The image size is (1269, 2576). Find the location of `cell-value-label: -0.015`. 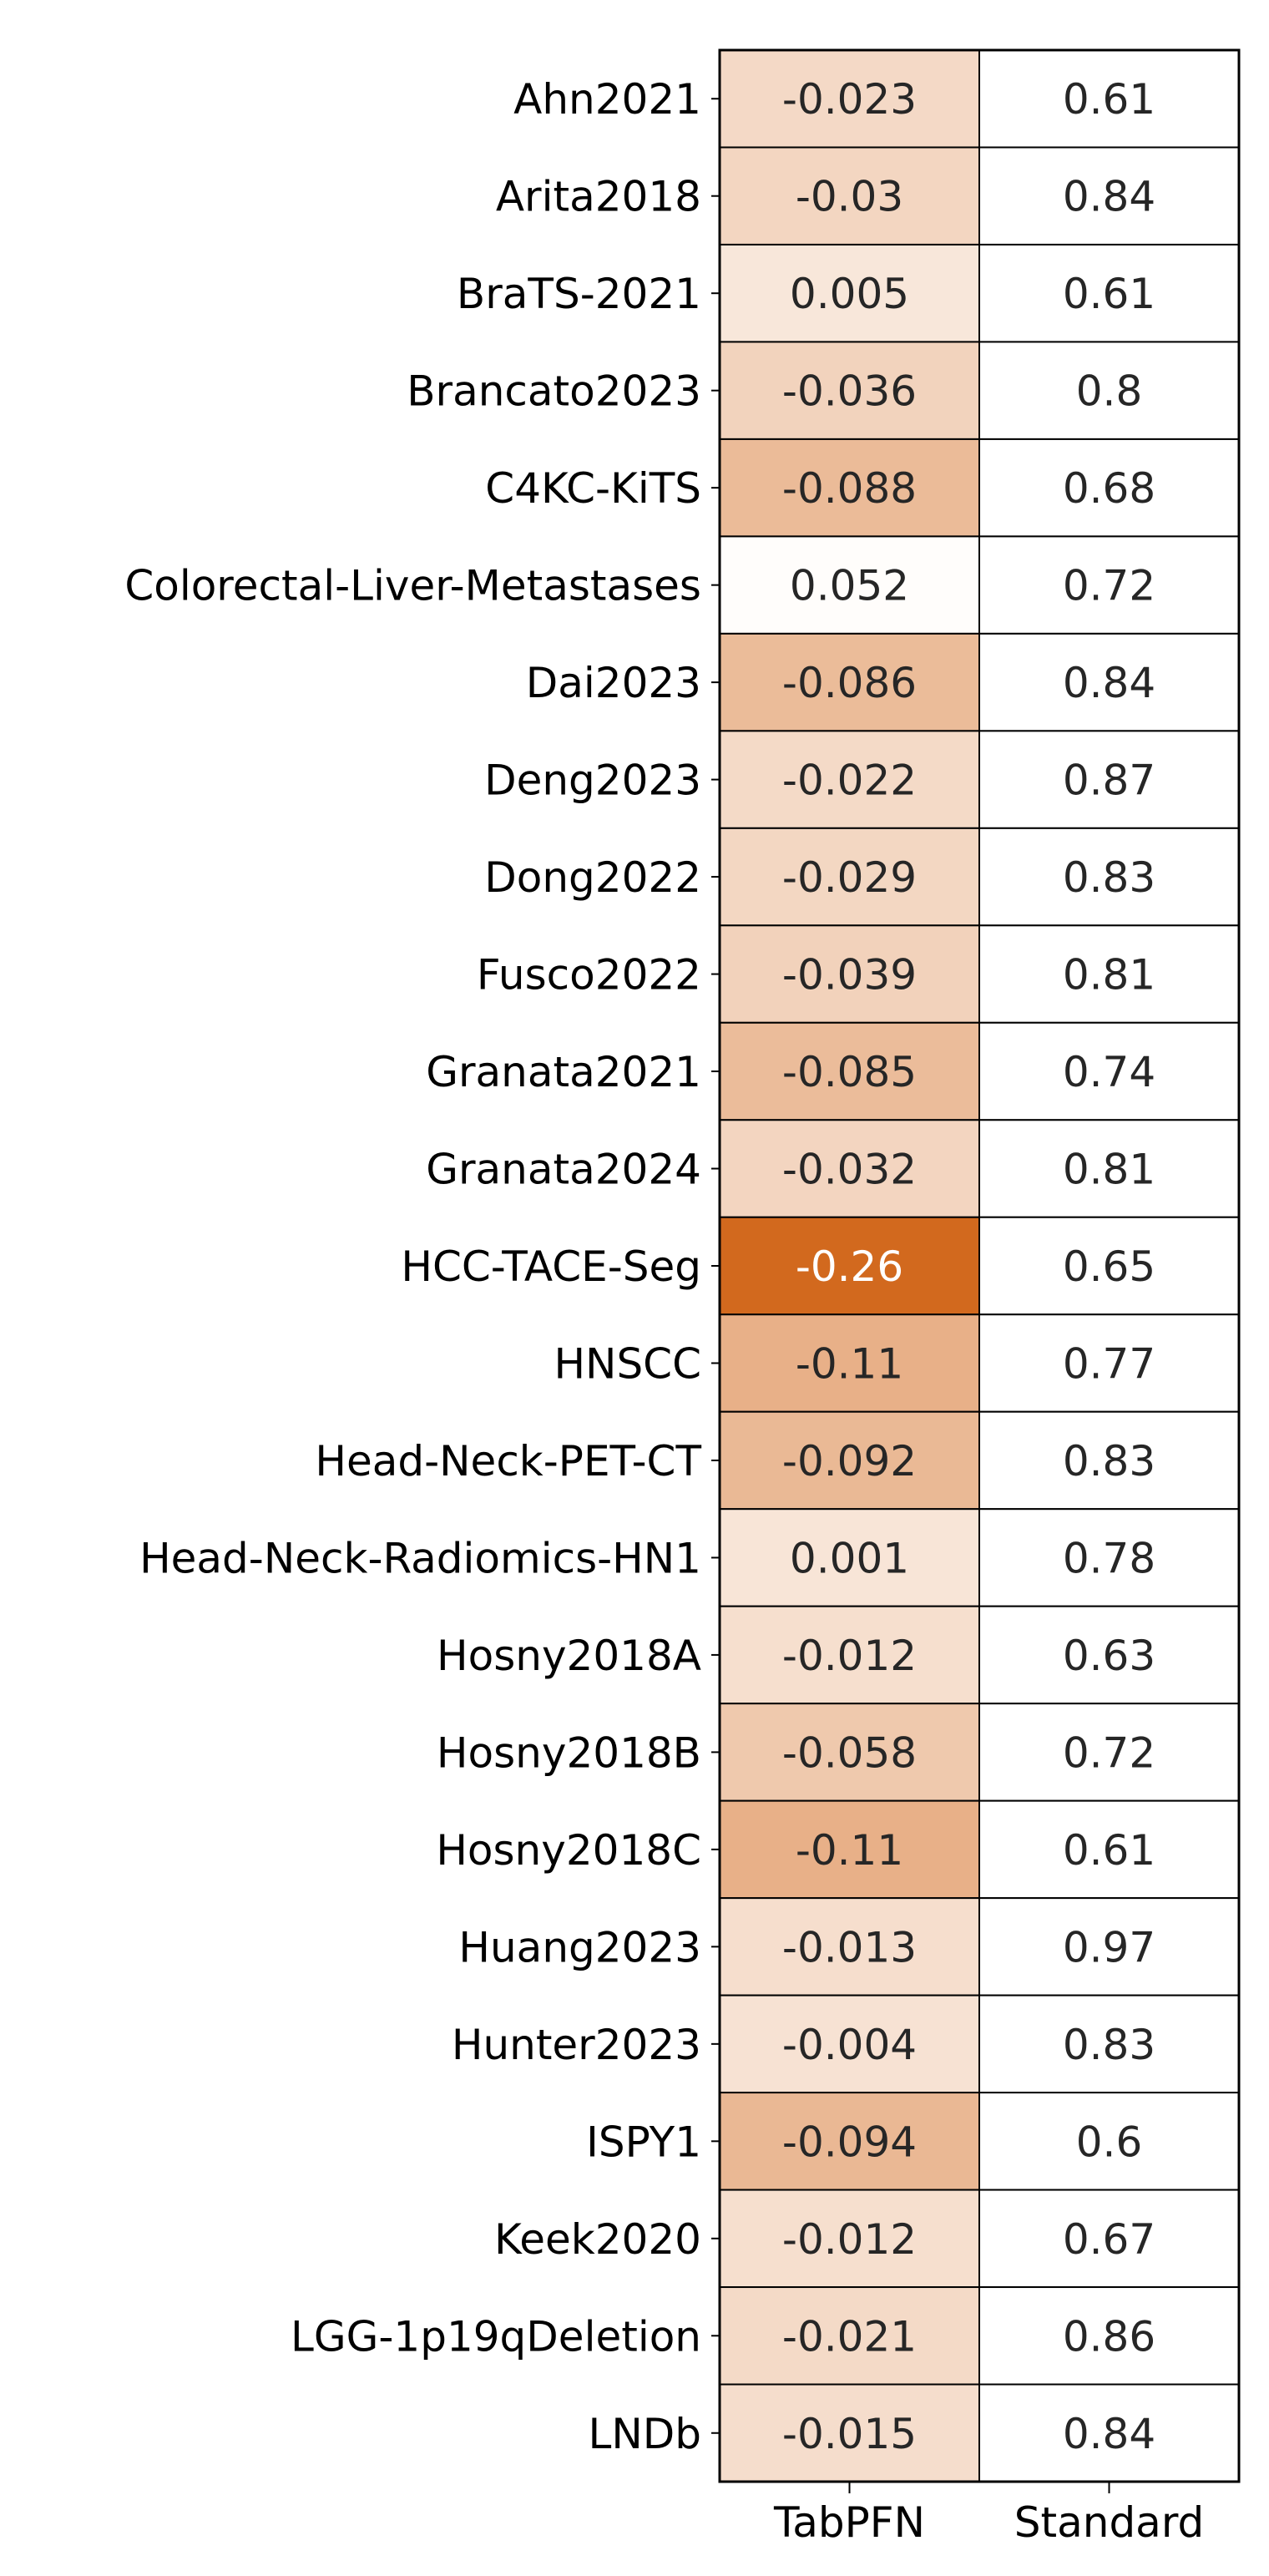

cell-value-label: -0.015 is located at coordinates (849, 2434).